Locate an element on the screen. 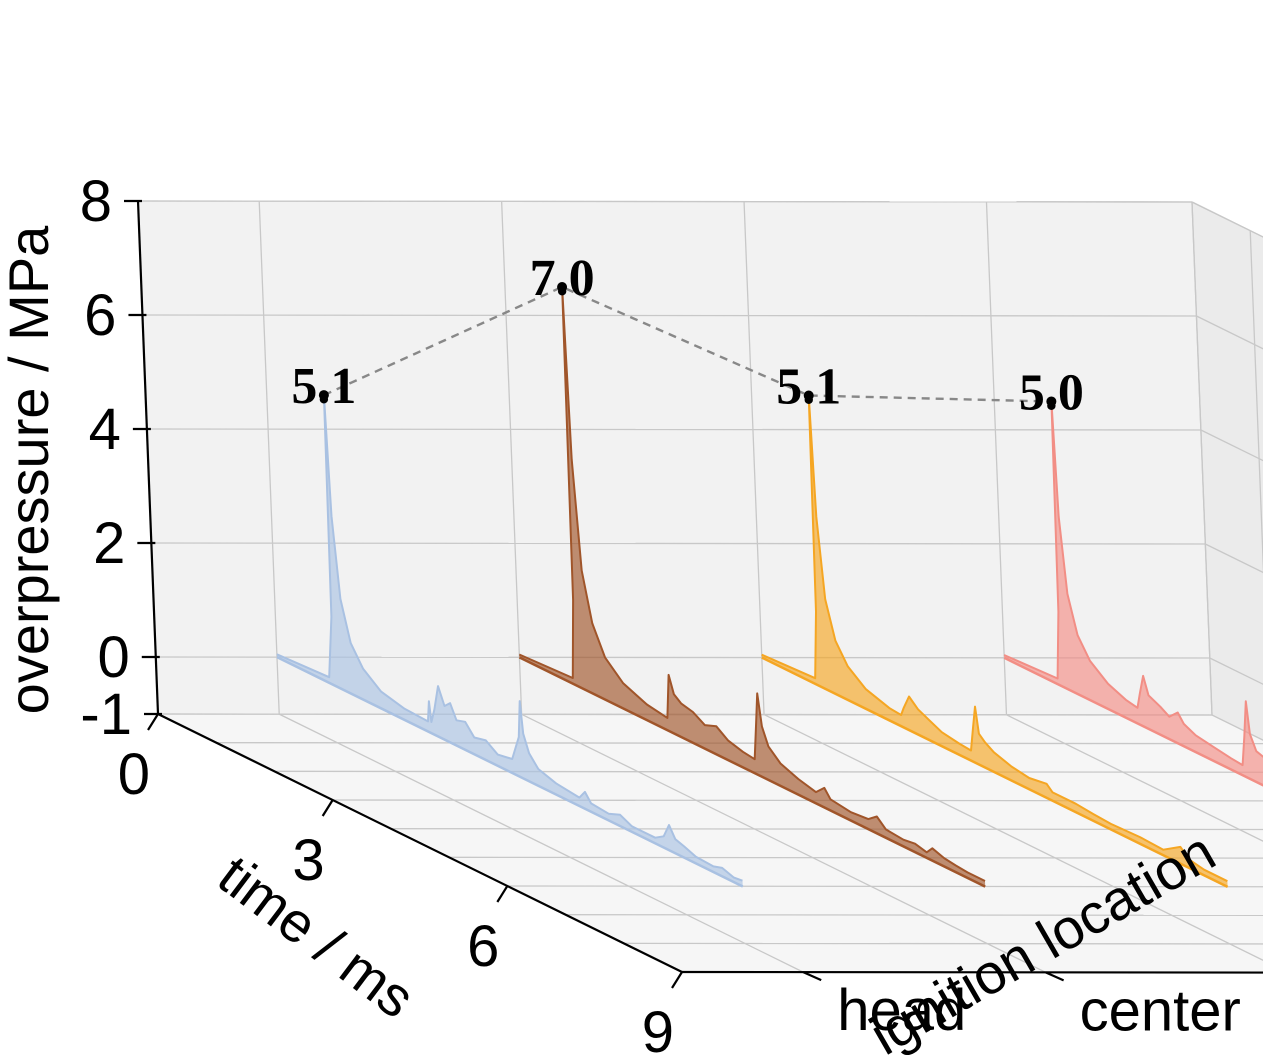  z-tick-label: 0 is located at coordinates (114, 657).